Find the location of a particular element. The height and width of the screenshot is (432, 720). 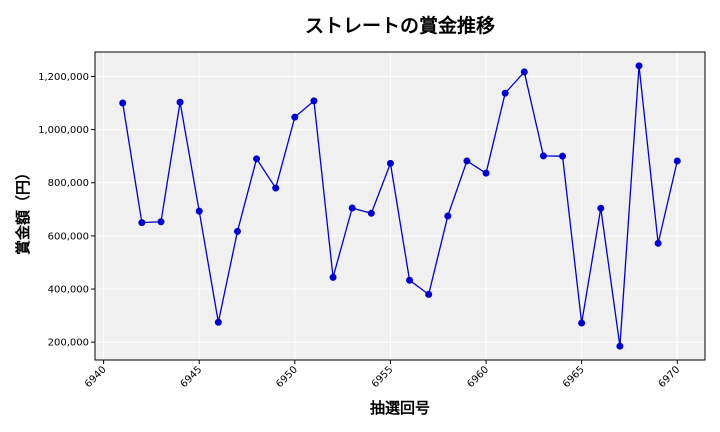

x-tick-label: 6940 is located at coordinates (96, 377).